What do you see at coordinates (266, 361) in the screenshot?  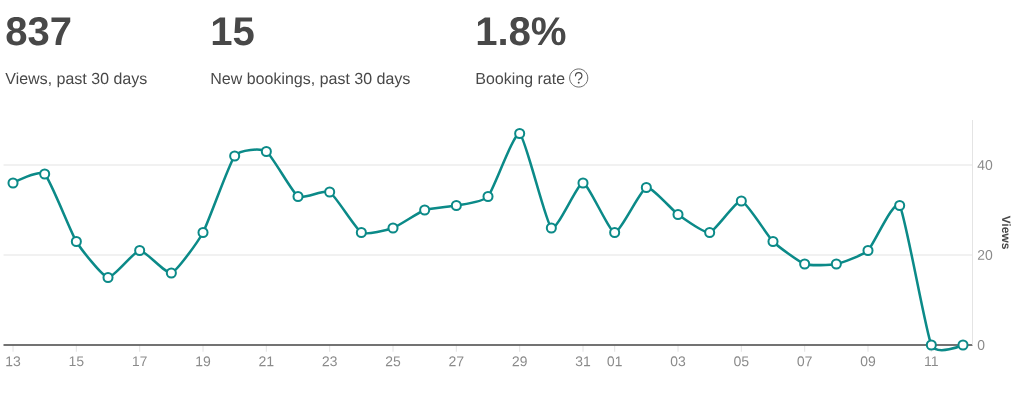 I see `x-tick-label: 21` at bounding box center [266, 361].